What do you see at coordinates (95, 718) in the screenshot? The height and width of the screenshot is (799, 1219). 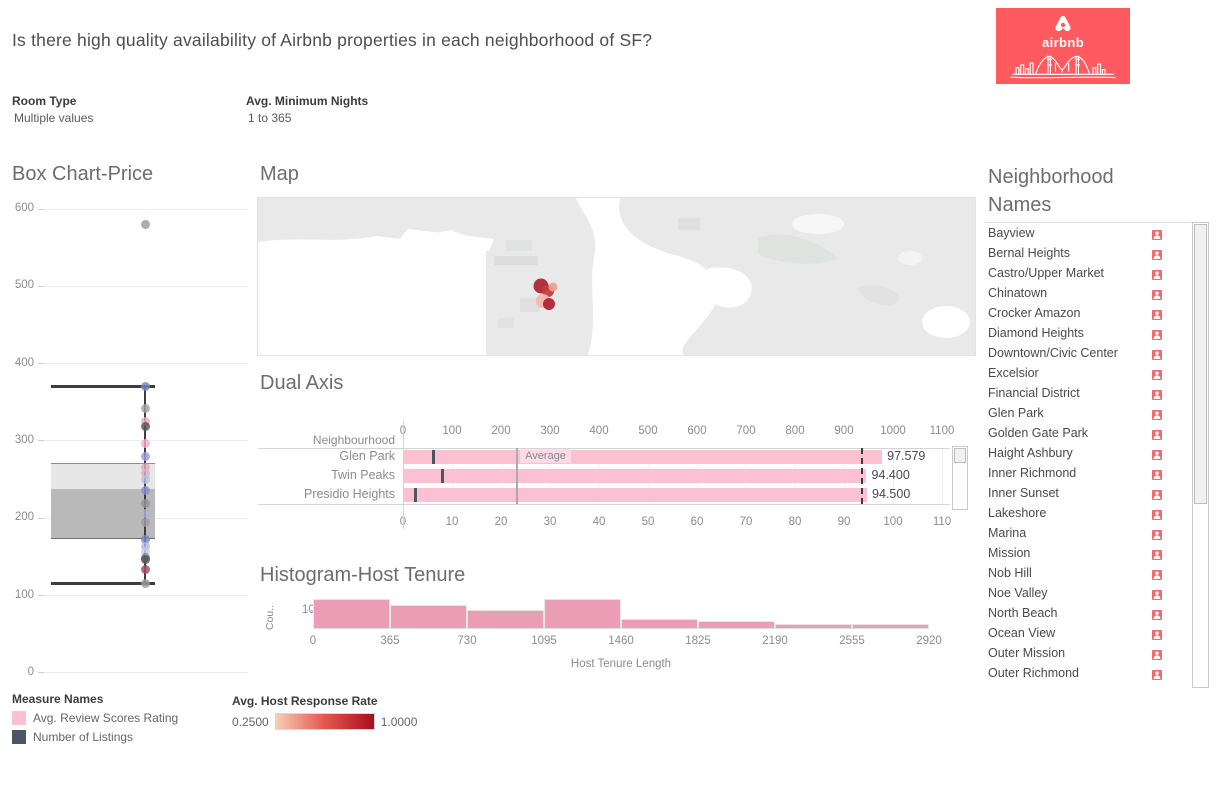 I see `legend-item-review-scores: Avg. Review Scores Rating` at bounding box center [95, 718].